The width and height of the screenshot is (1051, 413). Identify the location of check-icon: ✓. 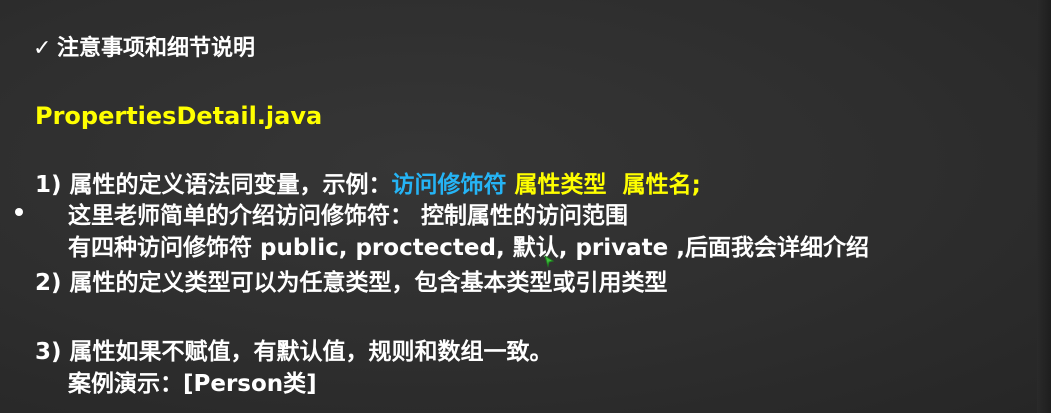
(42, 48).